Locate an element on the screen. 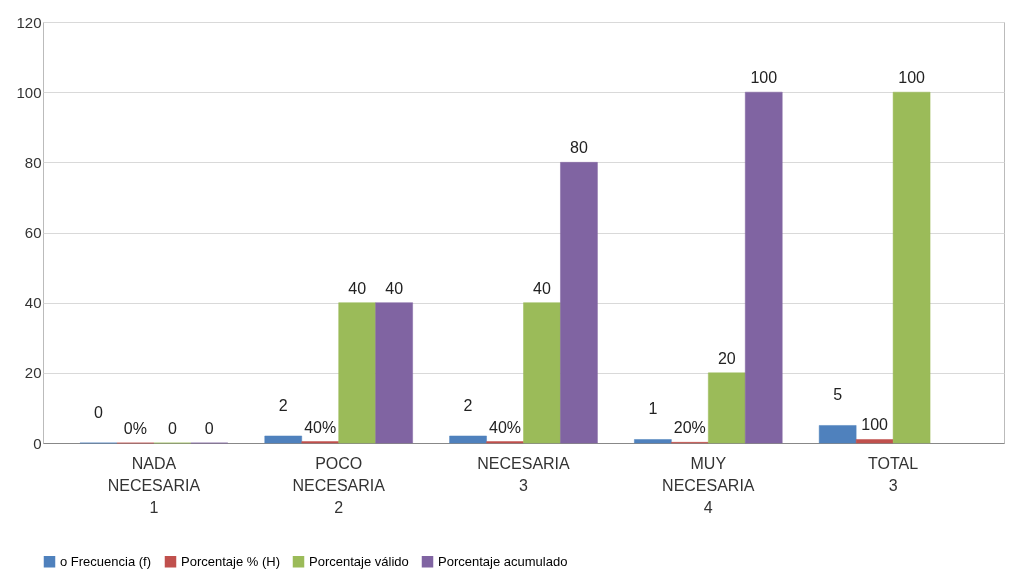 This screenshot has height=585, width=1019. y-tick-label: 100 is located at coordinates (29, 92).